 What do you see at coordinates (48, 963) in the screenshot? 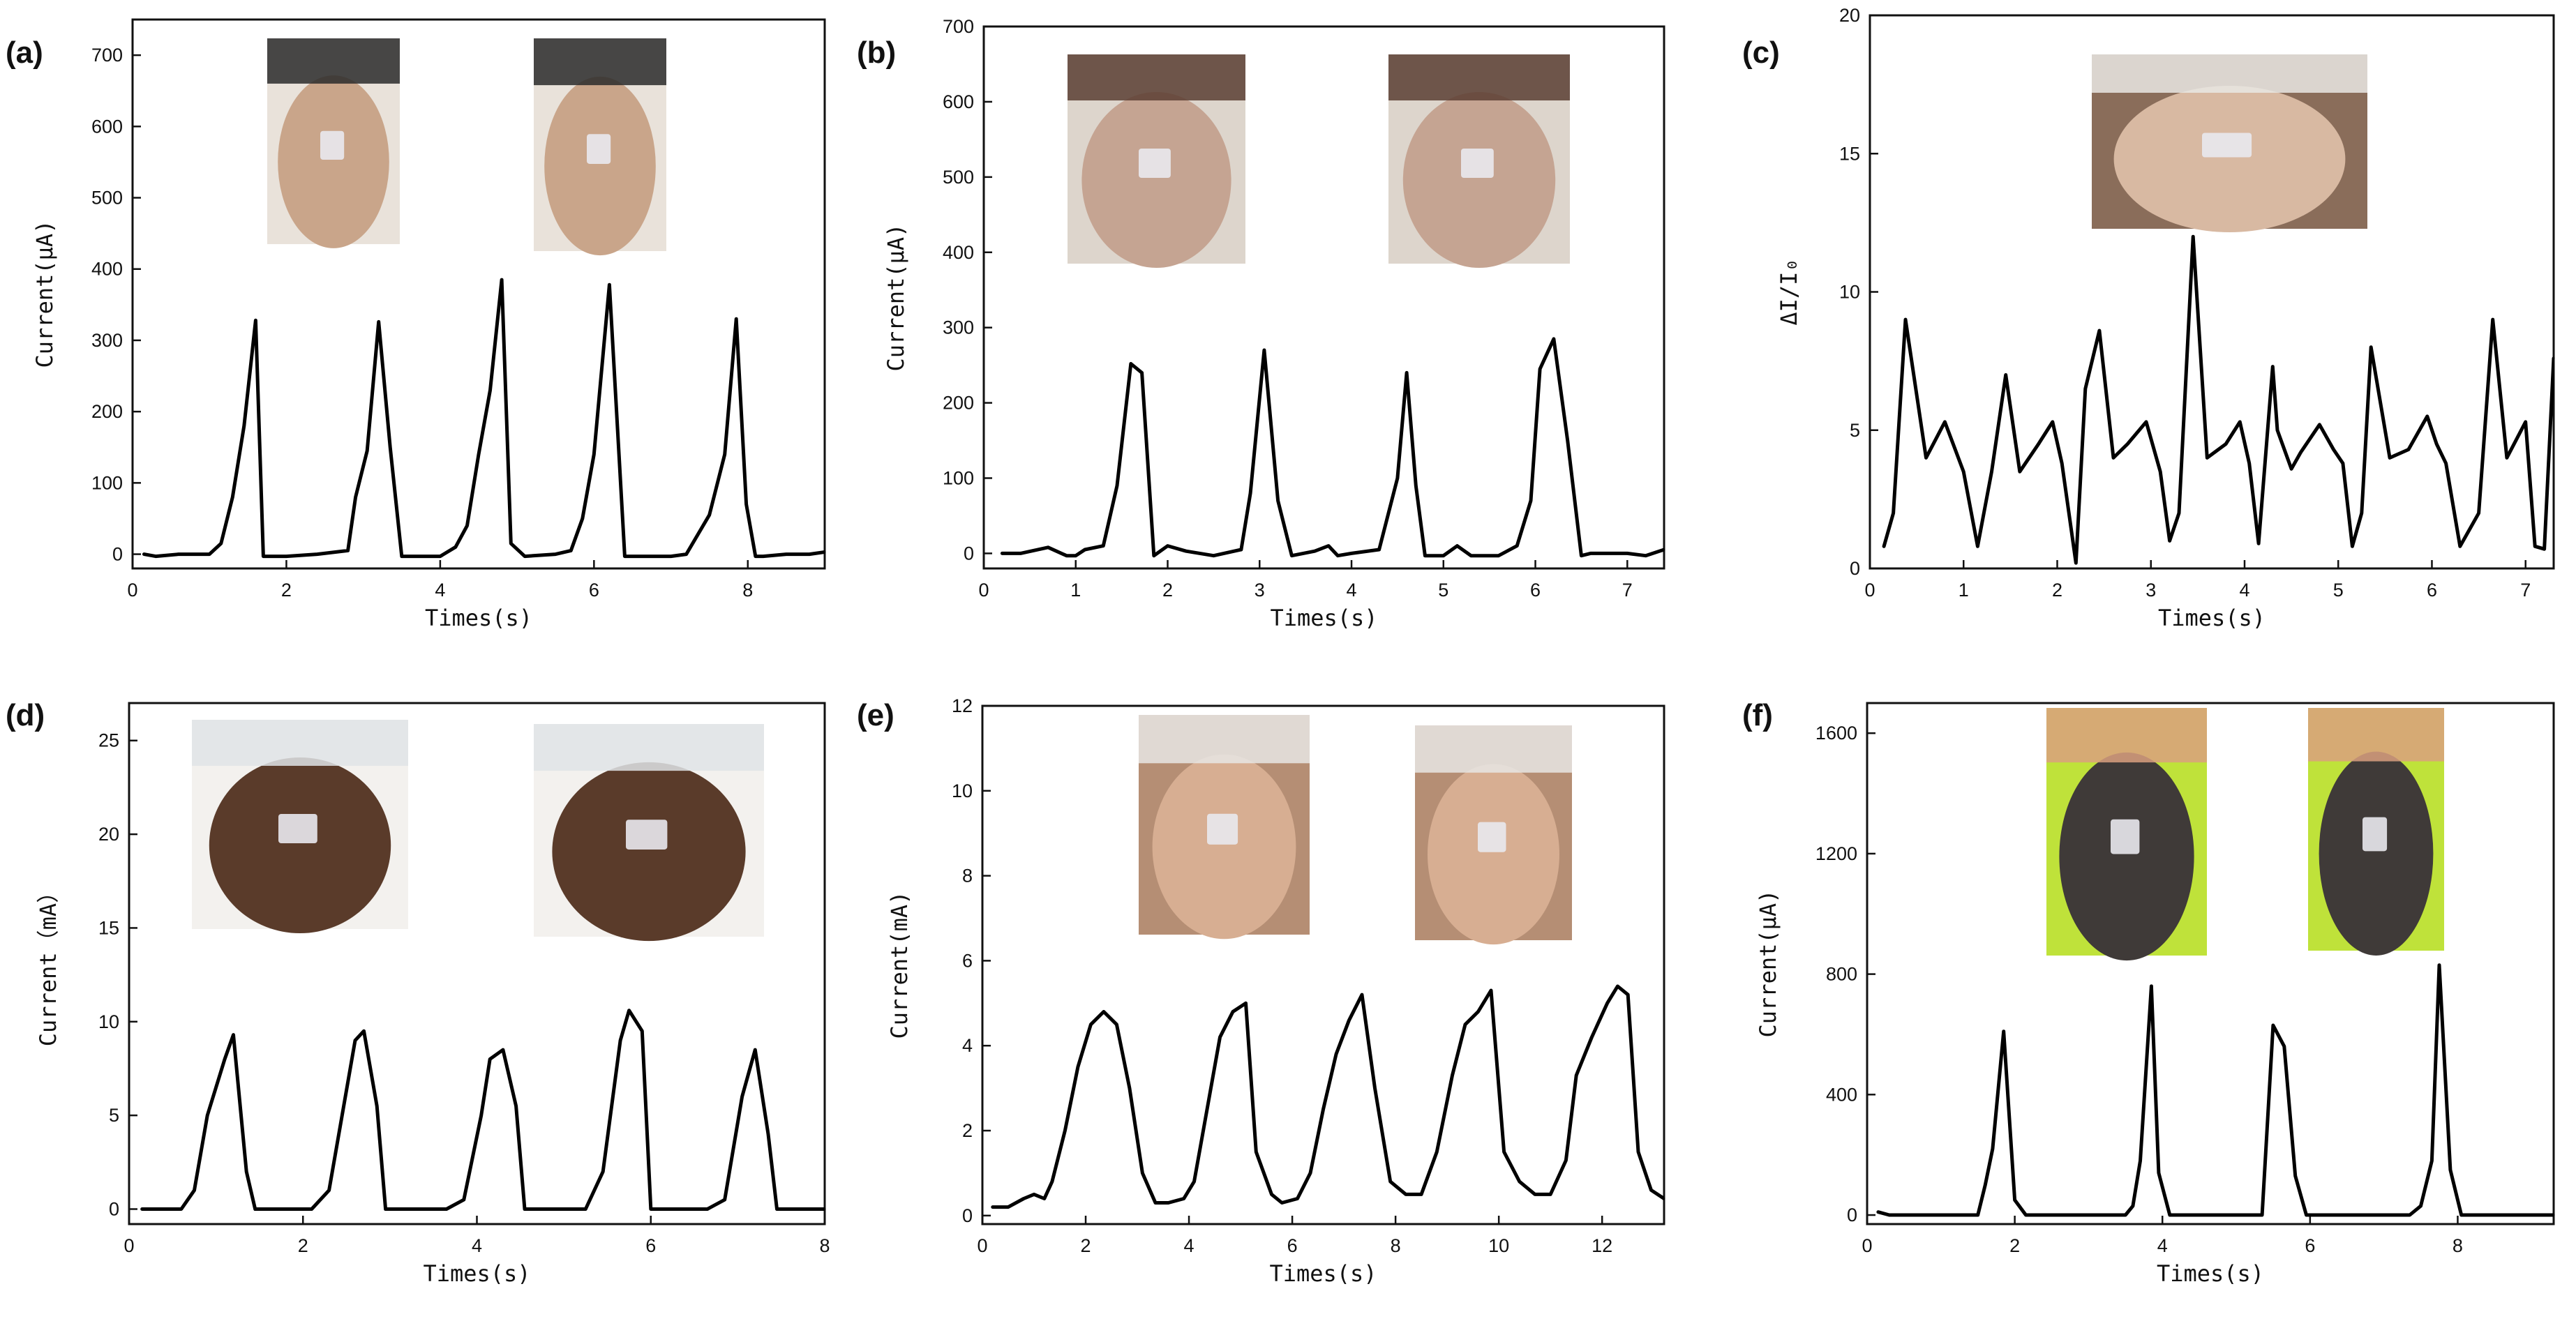
I see `y-axis-label: Current（mA）` at bounding box center [48, 963].